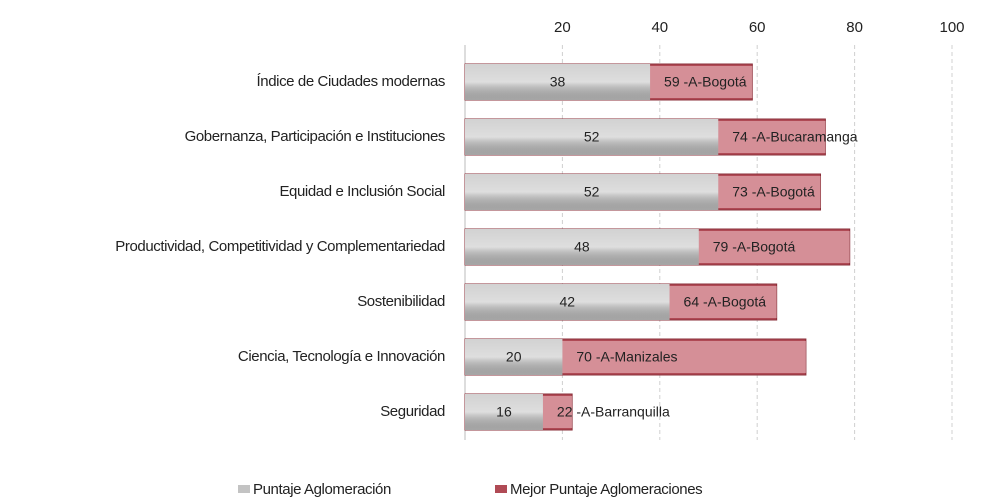 This screenshot has width=981, height=502. I want to click on category-label: Ciencia, Tecnología e Innovación, so click(341, 356).